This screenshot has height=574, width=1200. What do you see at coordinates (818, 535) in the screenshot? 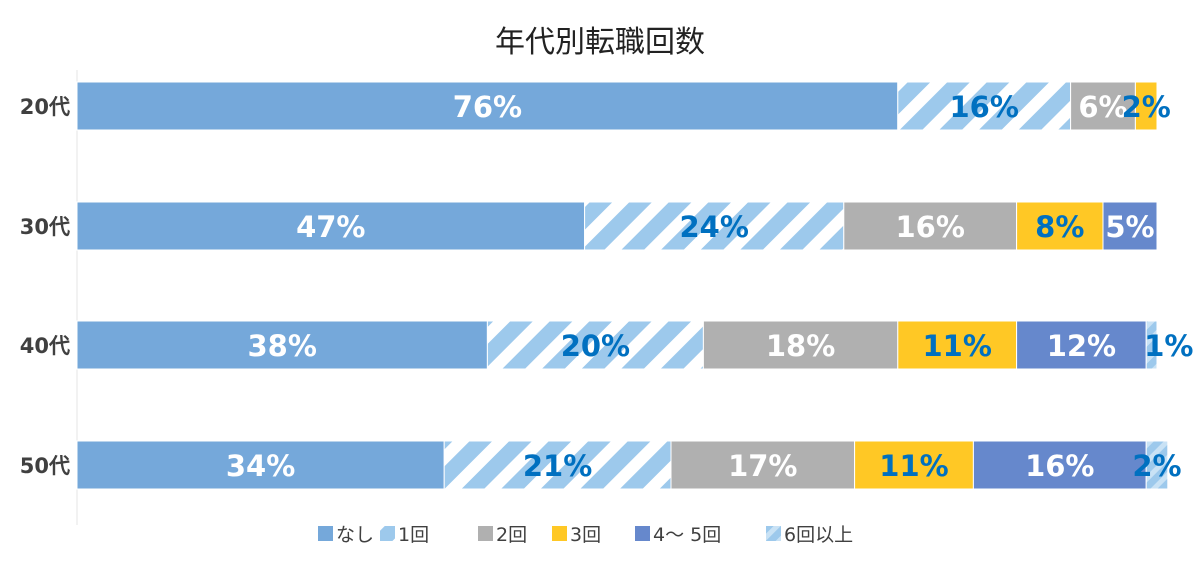
I see `legend-label: 6回以上` at bounding box center [818, 535].